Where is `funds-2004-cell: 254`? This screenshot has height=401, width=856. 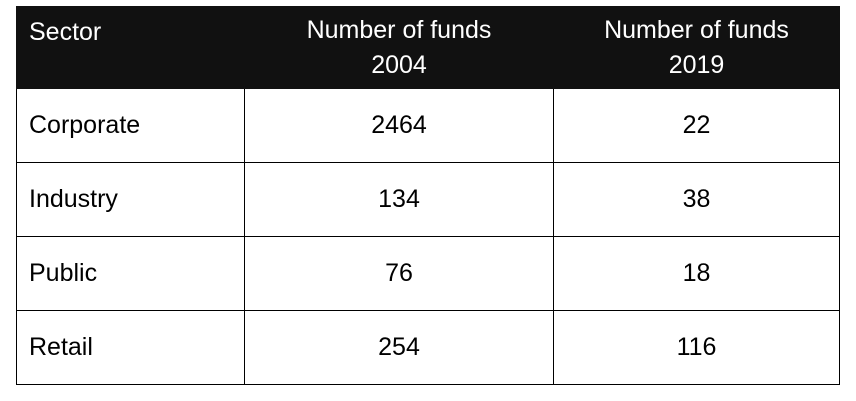 funds-2004-cell: 254 is located at coordinates (399, 347).